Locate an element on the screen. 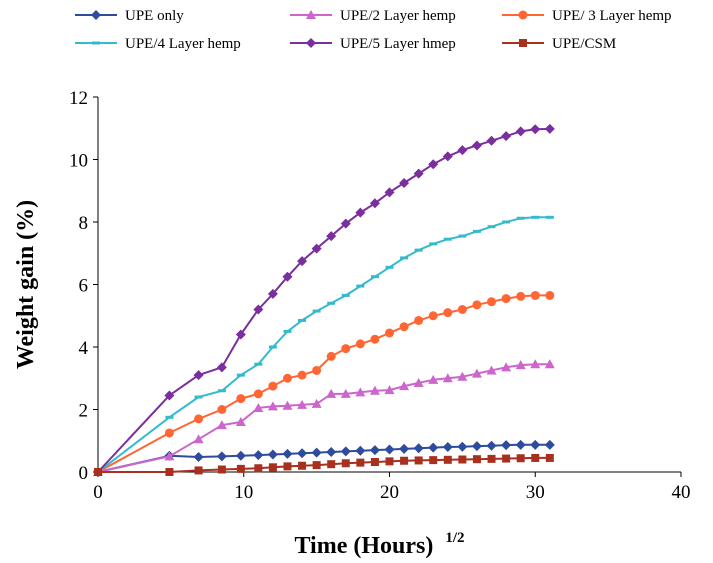 This screenshot has width=713, height=563. legend-item: UPE/2 Layer hemp is located at coordinates (373, 16).